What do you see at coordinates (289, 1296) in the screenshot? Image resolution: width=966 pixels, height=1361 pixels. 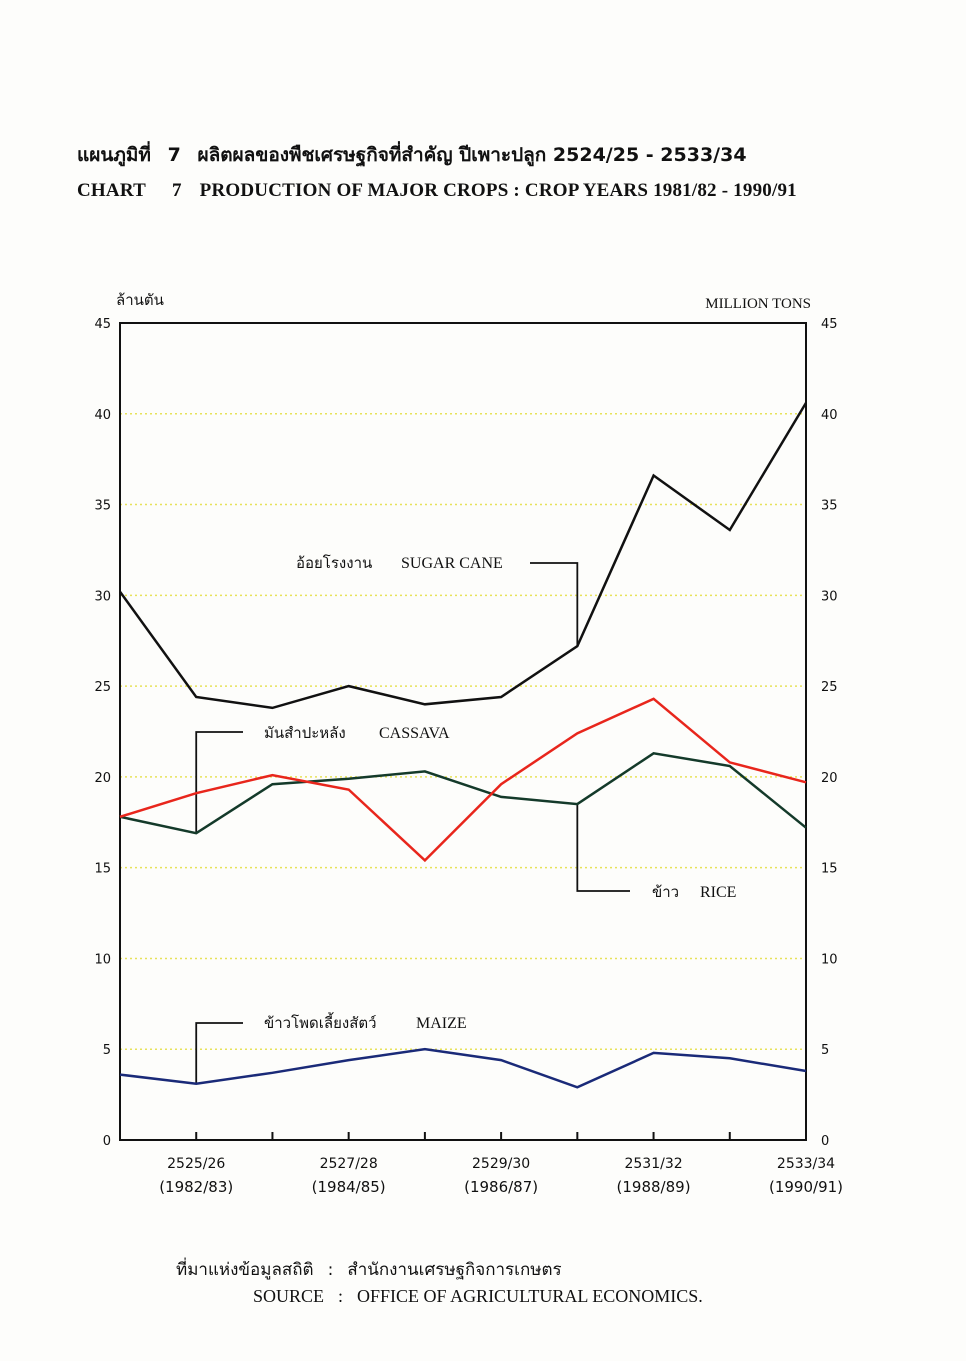 I see `source-label-english: SOURCE` at bounding box center [289, 1296].